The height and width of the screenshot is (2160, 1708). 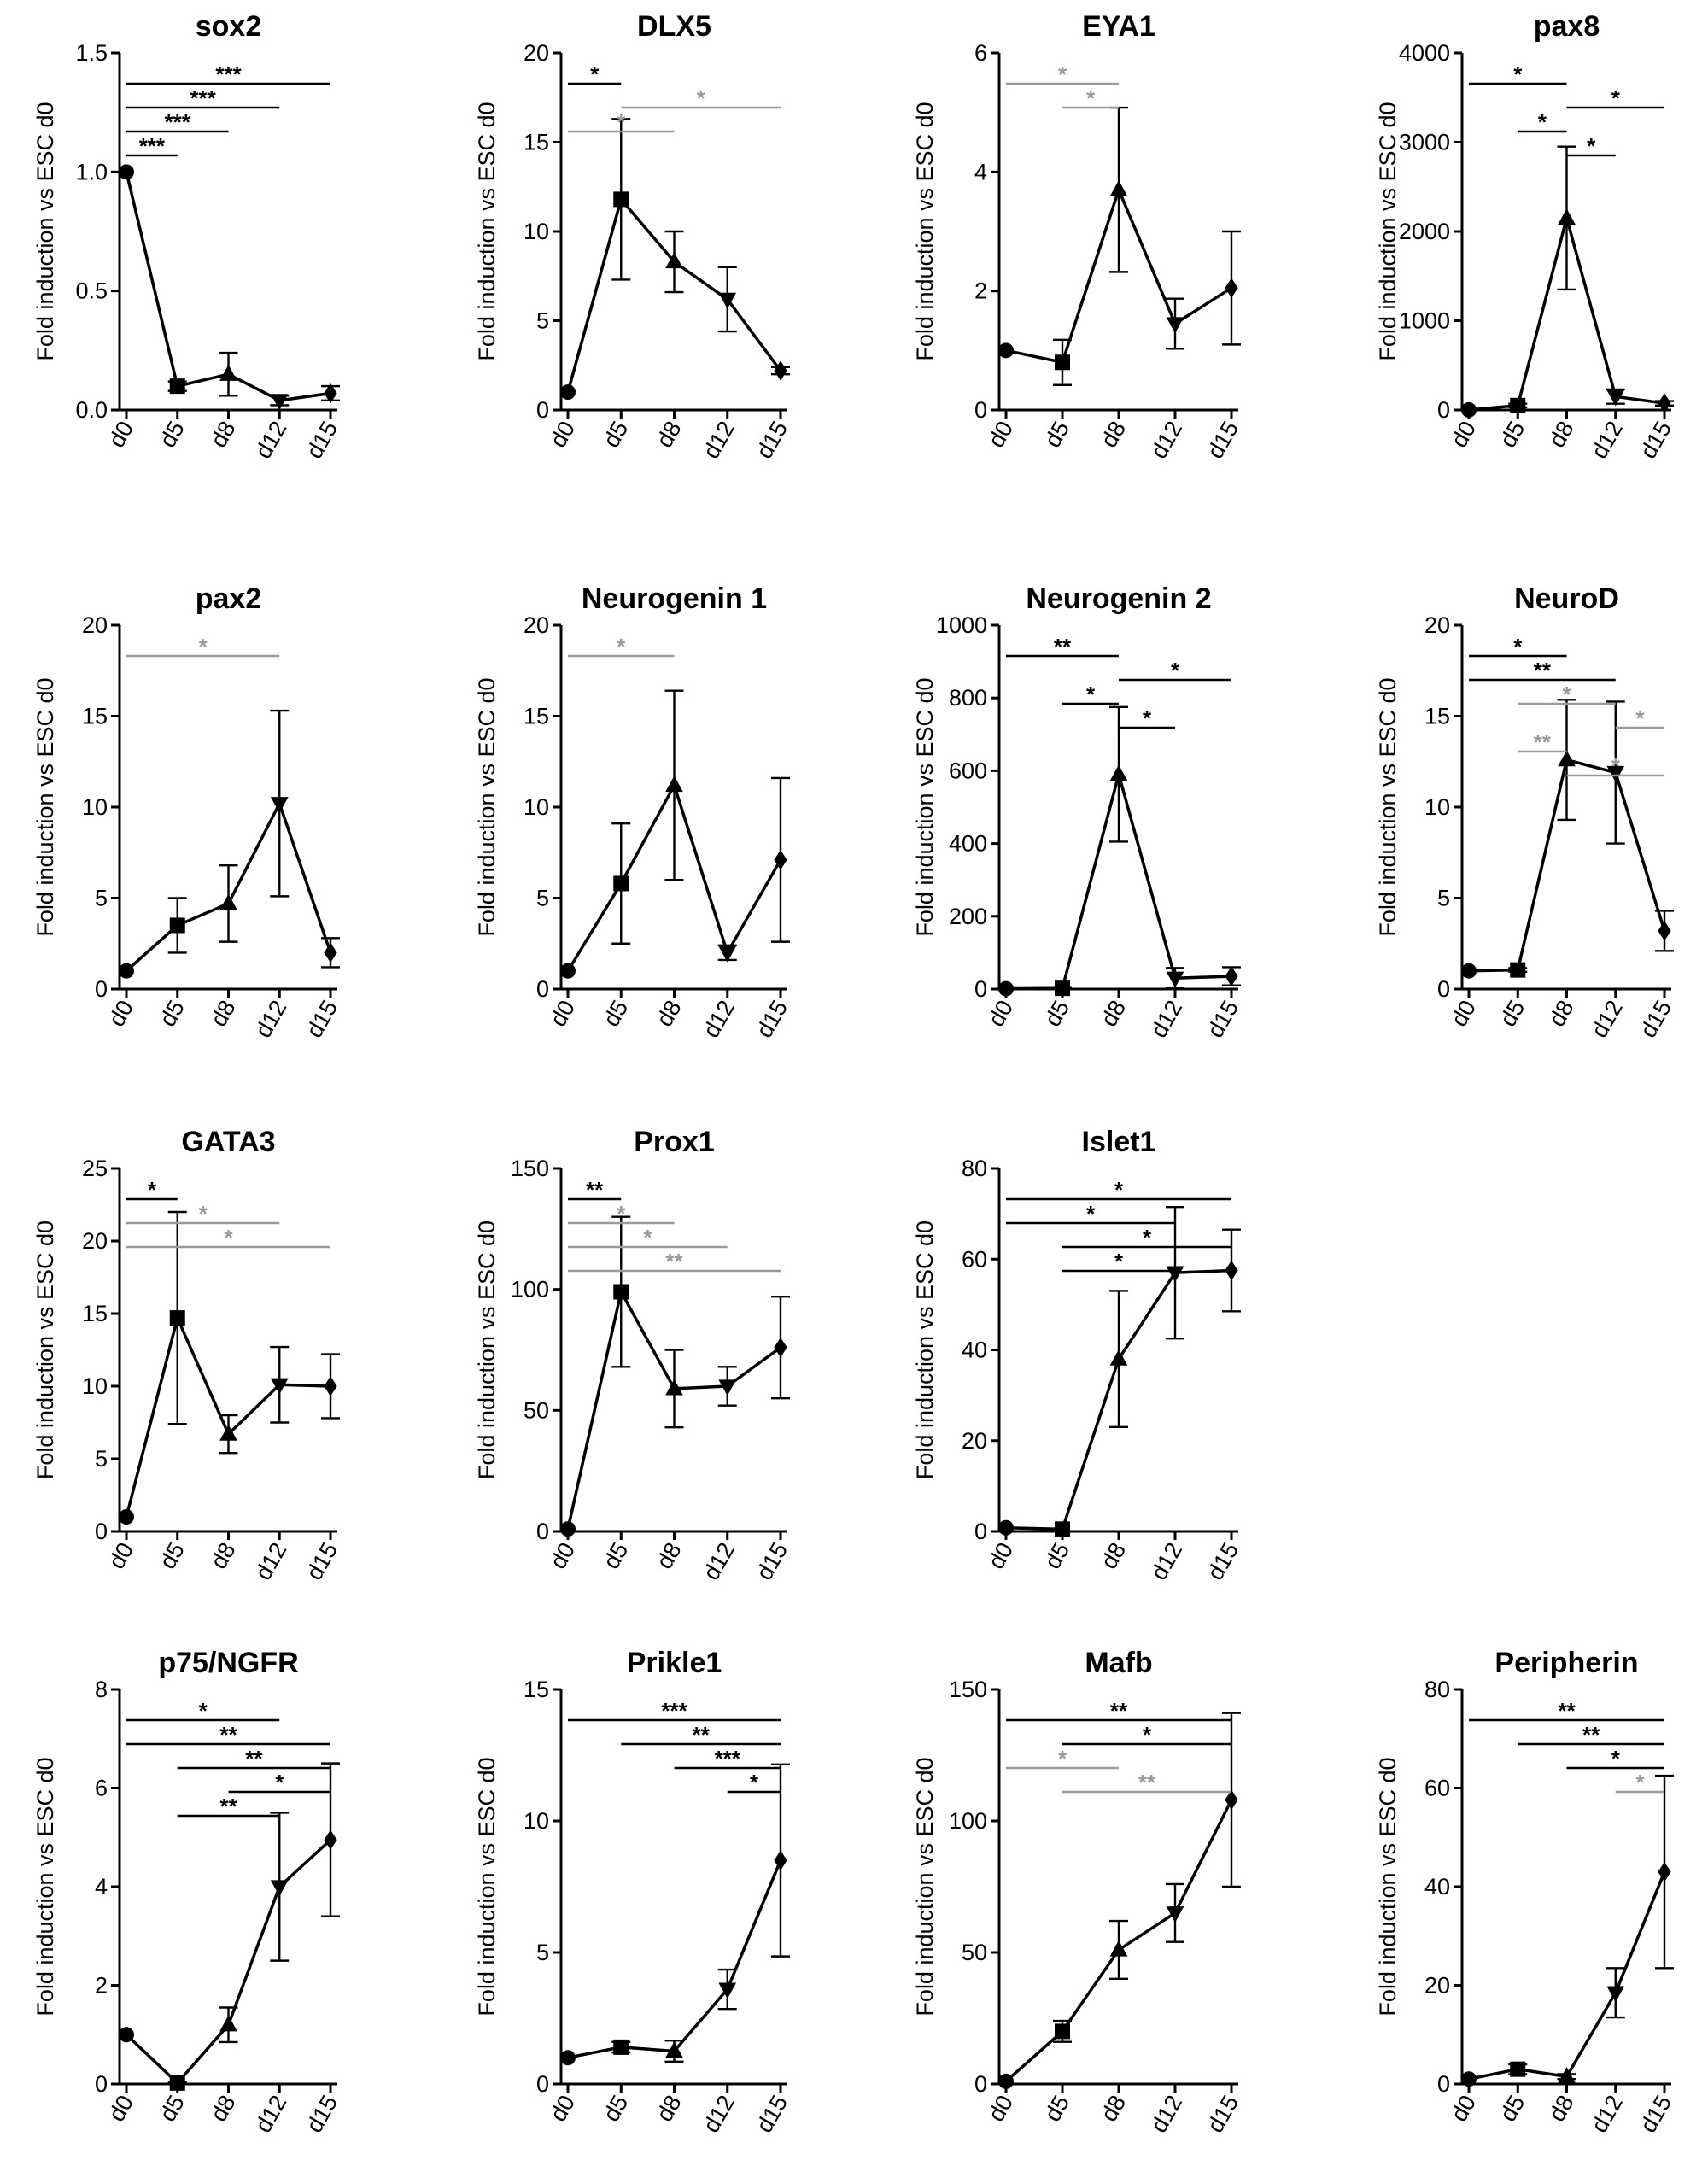 I want to click on y-tick-label: 1000, so click(x=961, y=625).